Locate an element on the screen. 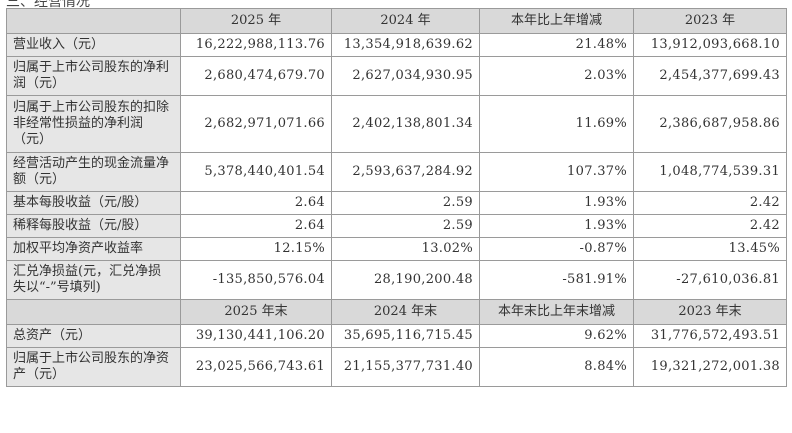  header-row-year-end: 2025 年末 2024 年末 本年末比上年末增减 2023 年末 is located at coordinates (396, 312).